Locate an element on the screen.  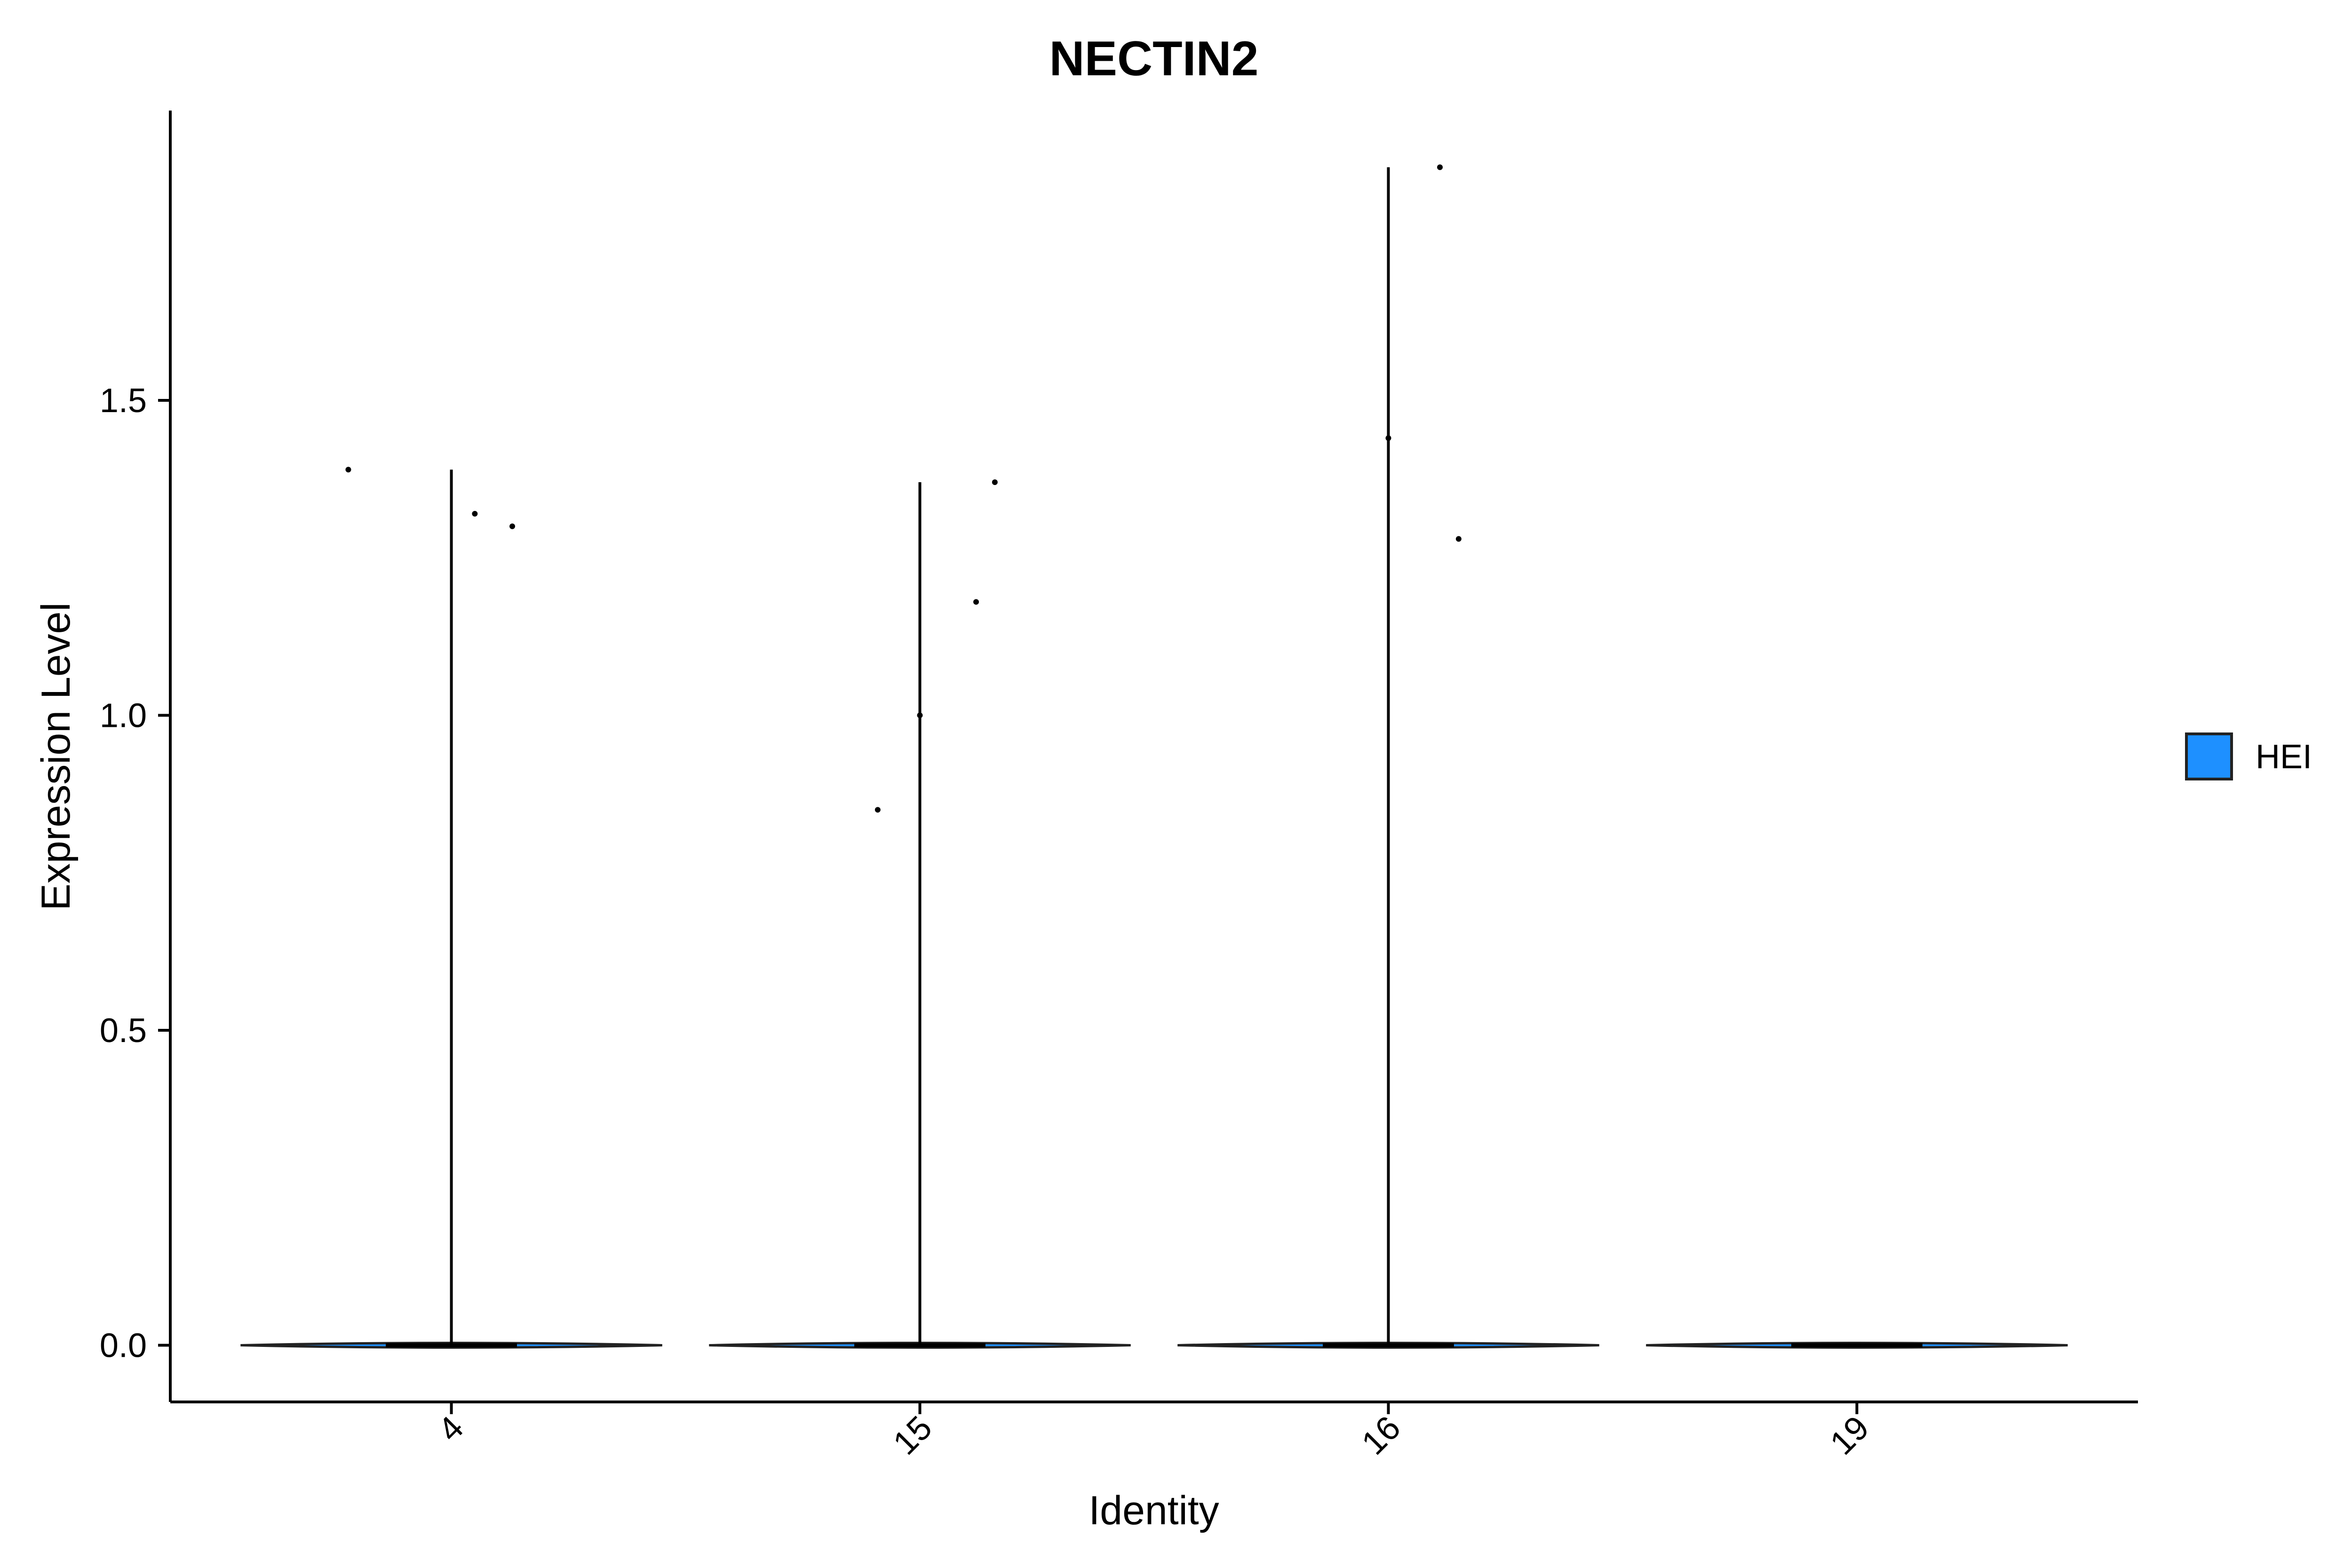
y-tick-label: 0.0 is located at coordinates (123, 1345).